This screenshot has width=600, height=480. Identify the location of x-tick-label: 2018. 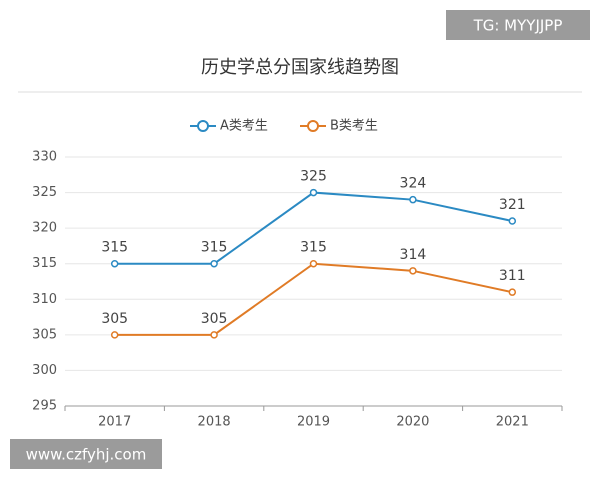
(214, 422).